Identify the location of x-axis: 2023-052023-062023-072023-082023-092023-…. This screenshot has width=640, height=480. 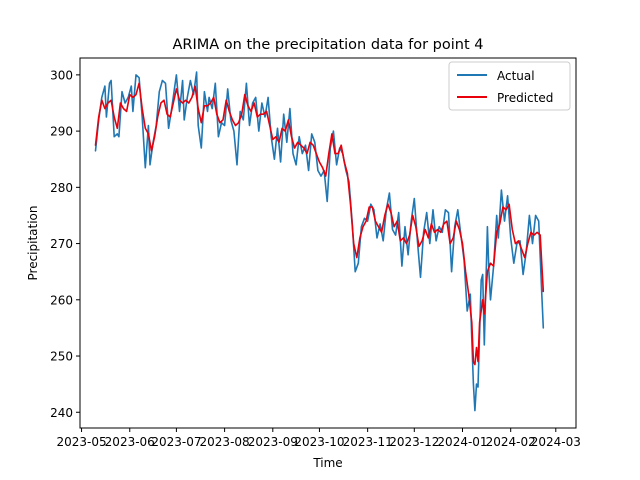
(318, 438).